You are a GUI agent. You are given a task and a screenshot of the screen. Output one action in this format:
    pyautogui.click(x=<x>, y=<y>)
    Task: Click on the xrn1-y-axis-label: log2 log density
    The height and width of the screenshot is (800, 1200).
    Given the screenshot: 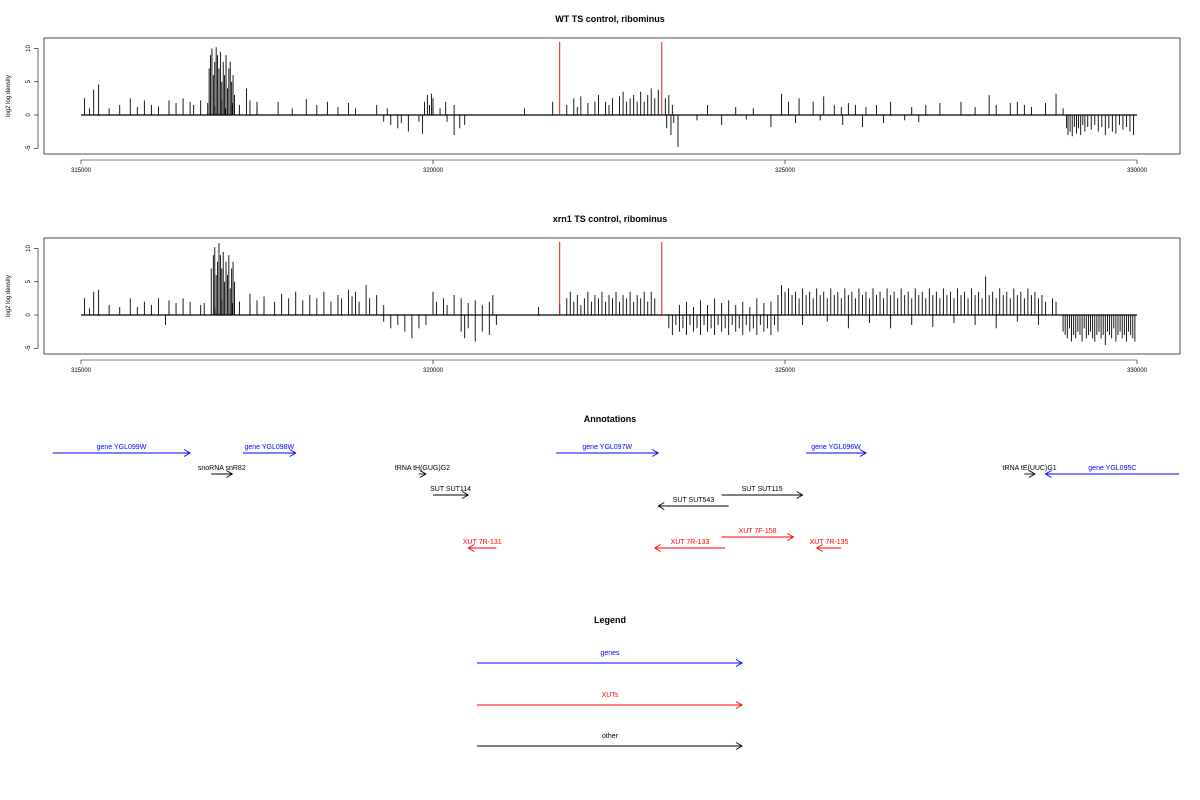 What is the action you would take?
    pyautogui.click(x=9, y=296)
    